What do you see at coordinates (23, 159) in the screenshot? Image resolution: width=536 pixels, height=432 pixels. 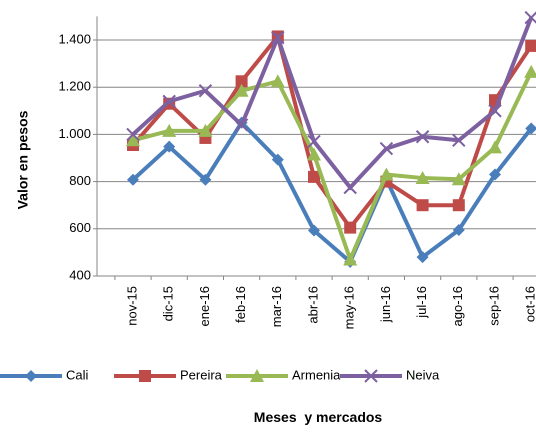 I see `y-axis-title: Valor en pesos` at bounding box center [23, 159].